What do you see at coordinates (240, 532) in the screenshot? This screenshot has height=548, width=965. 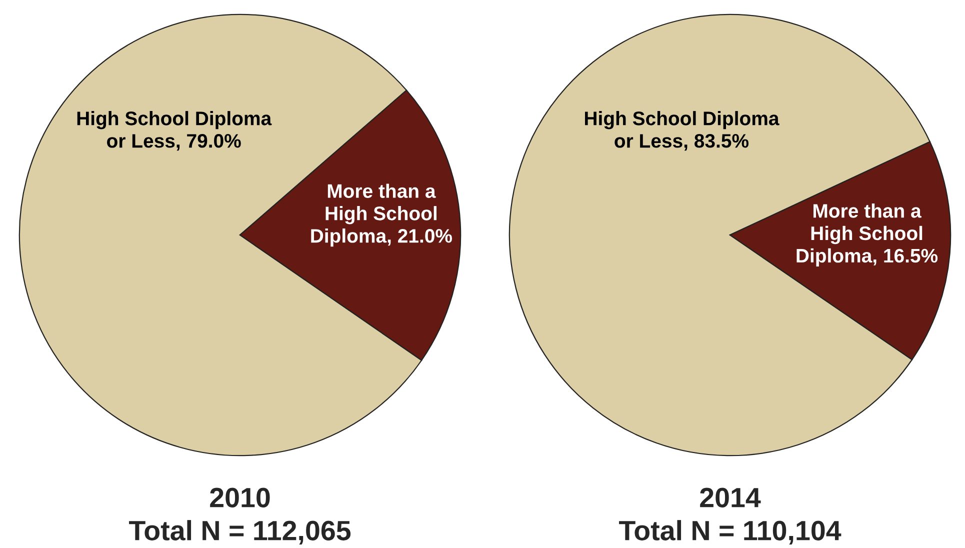 I see `text: Total N = 112,065` at bounding box center [240, 532].